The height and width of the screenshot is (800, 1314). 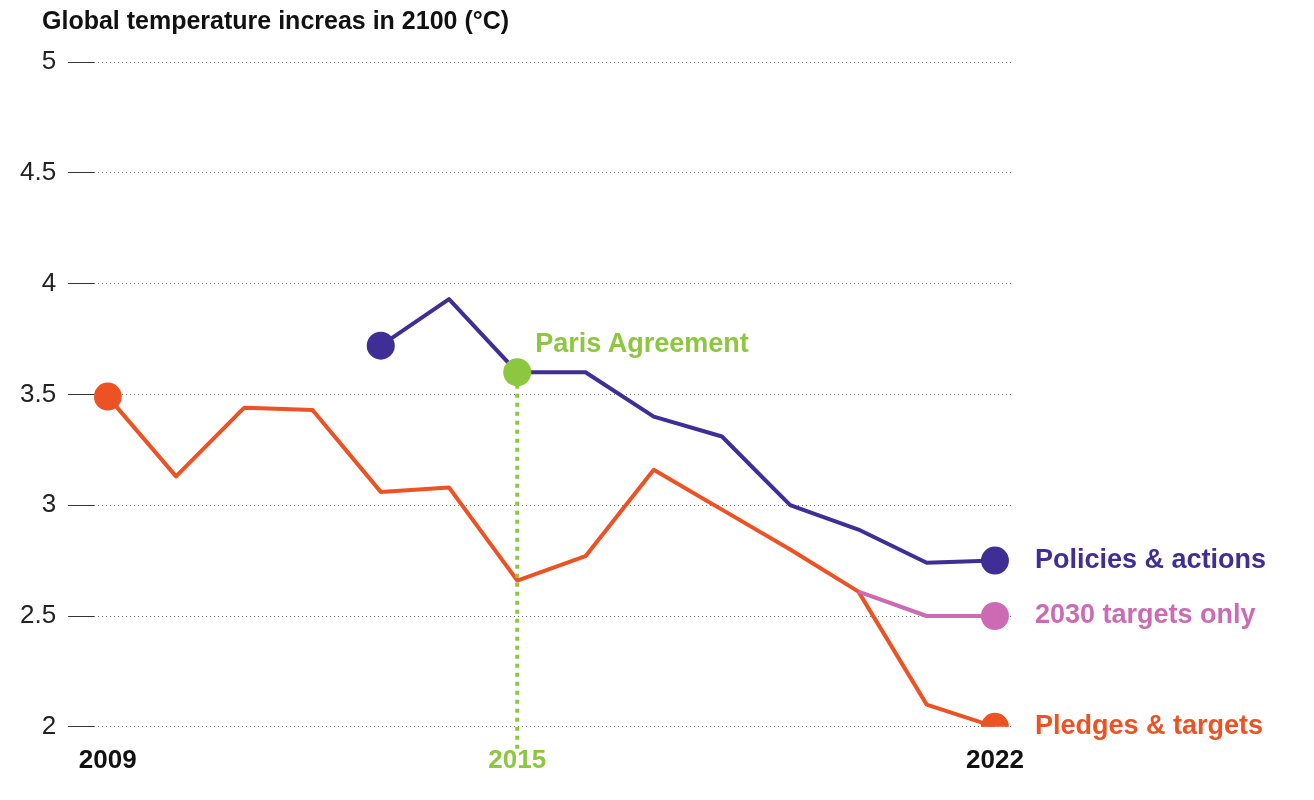 What do you see at coordinates (49, 724) in the screenshot?
I see `y-tick-label: 2` at bounding box center [49, 724].